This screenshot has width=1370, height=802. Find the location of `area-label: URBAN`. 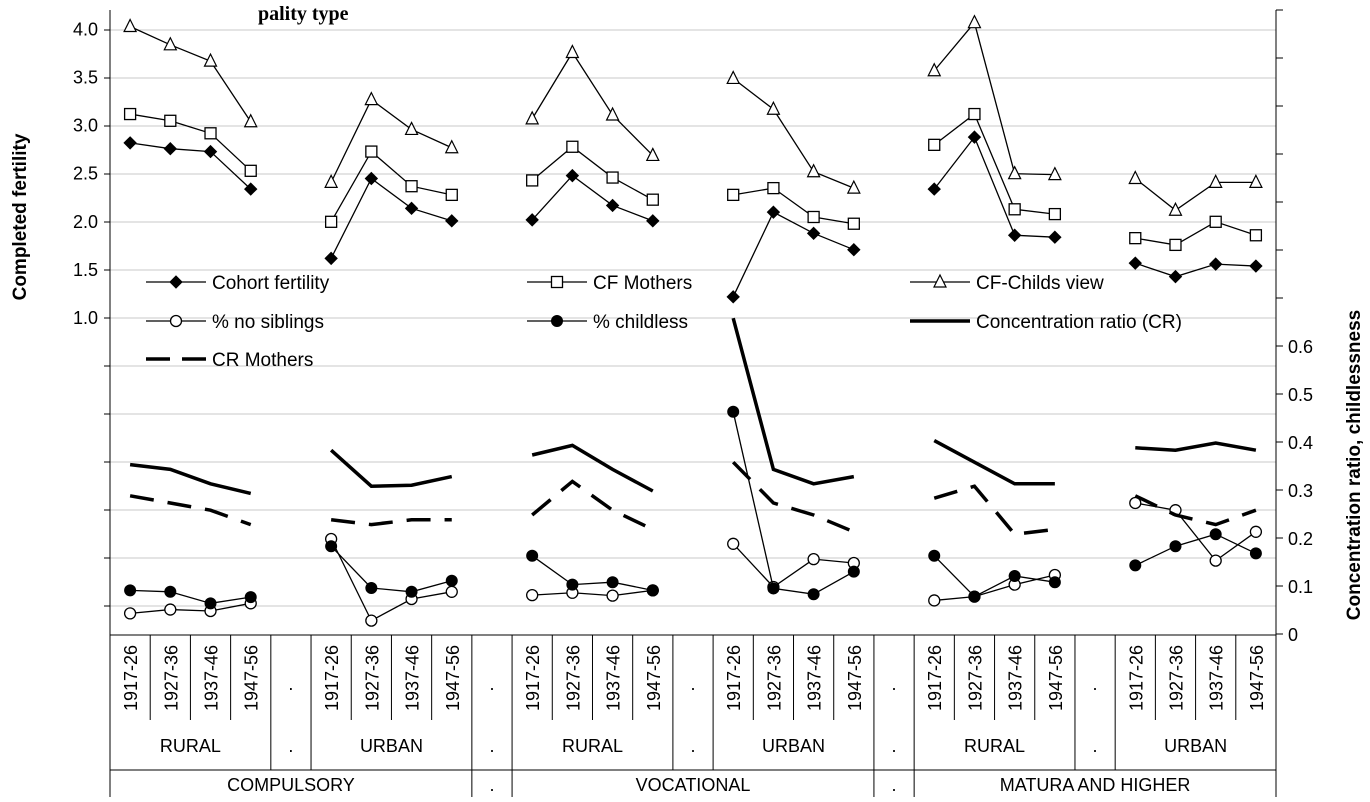

area-label: URBAN is located at coordinates (793, 746).